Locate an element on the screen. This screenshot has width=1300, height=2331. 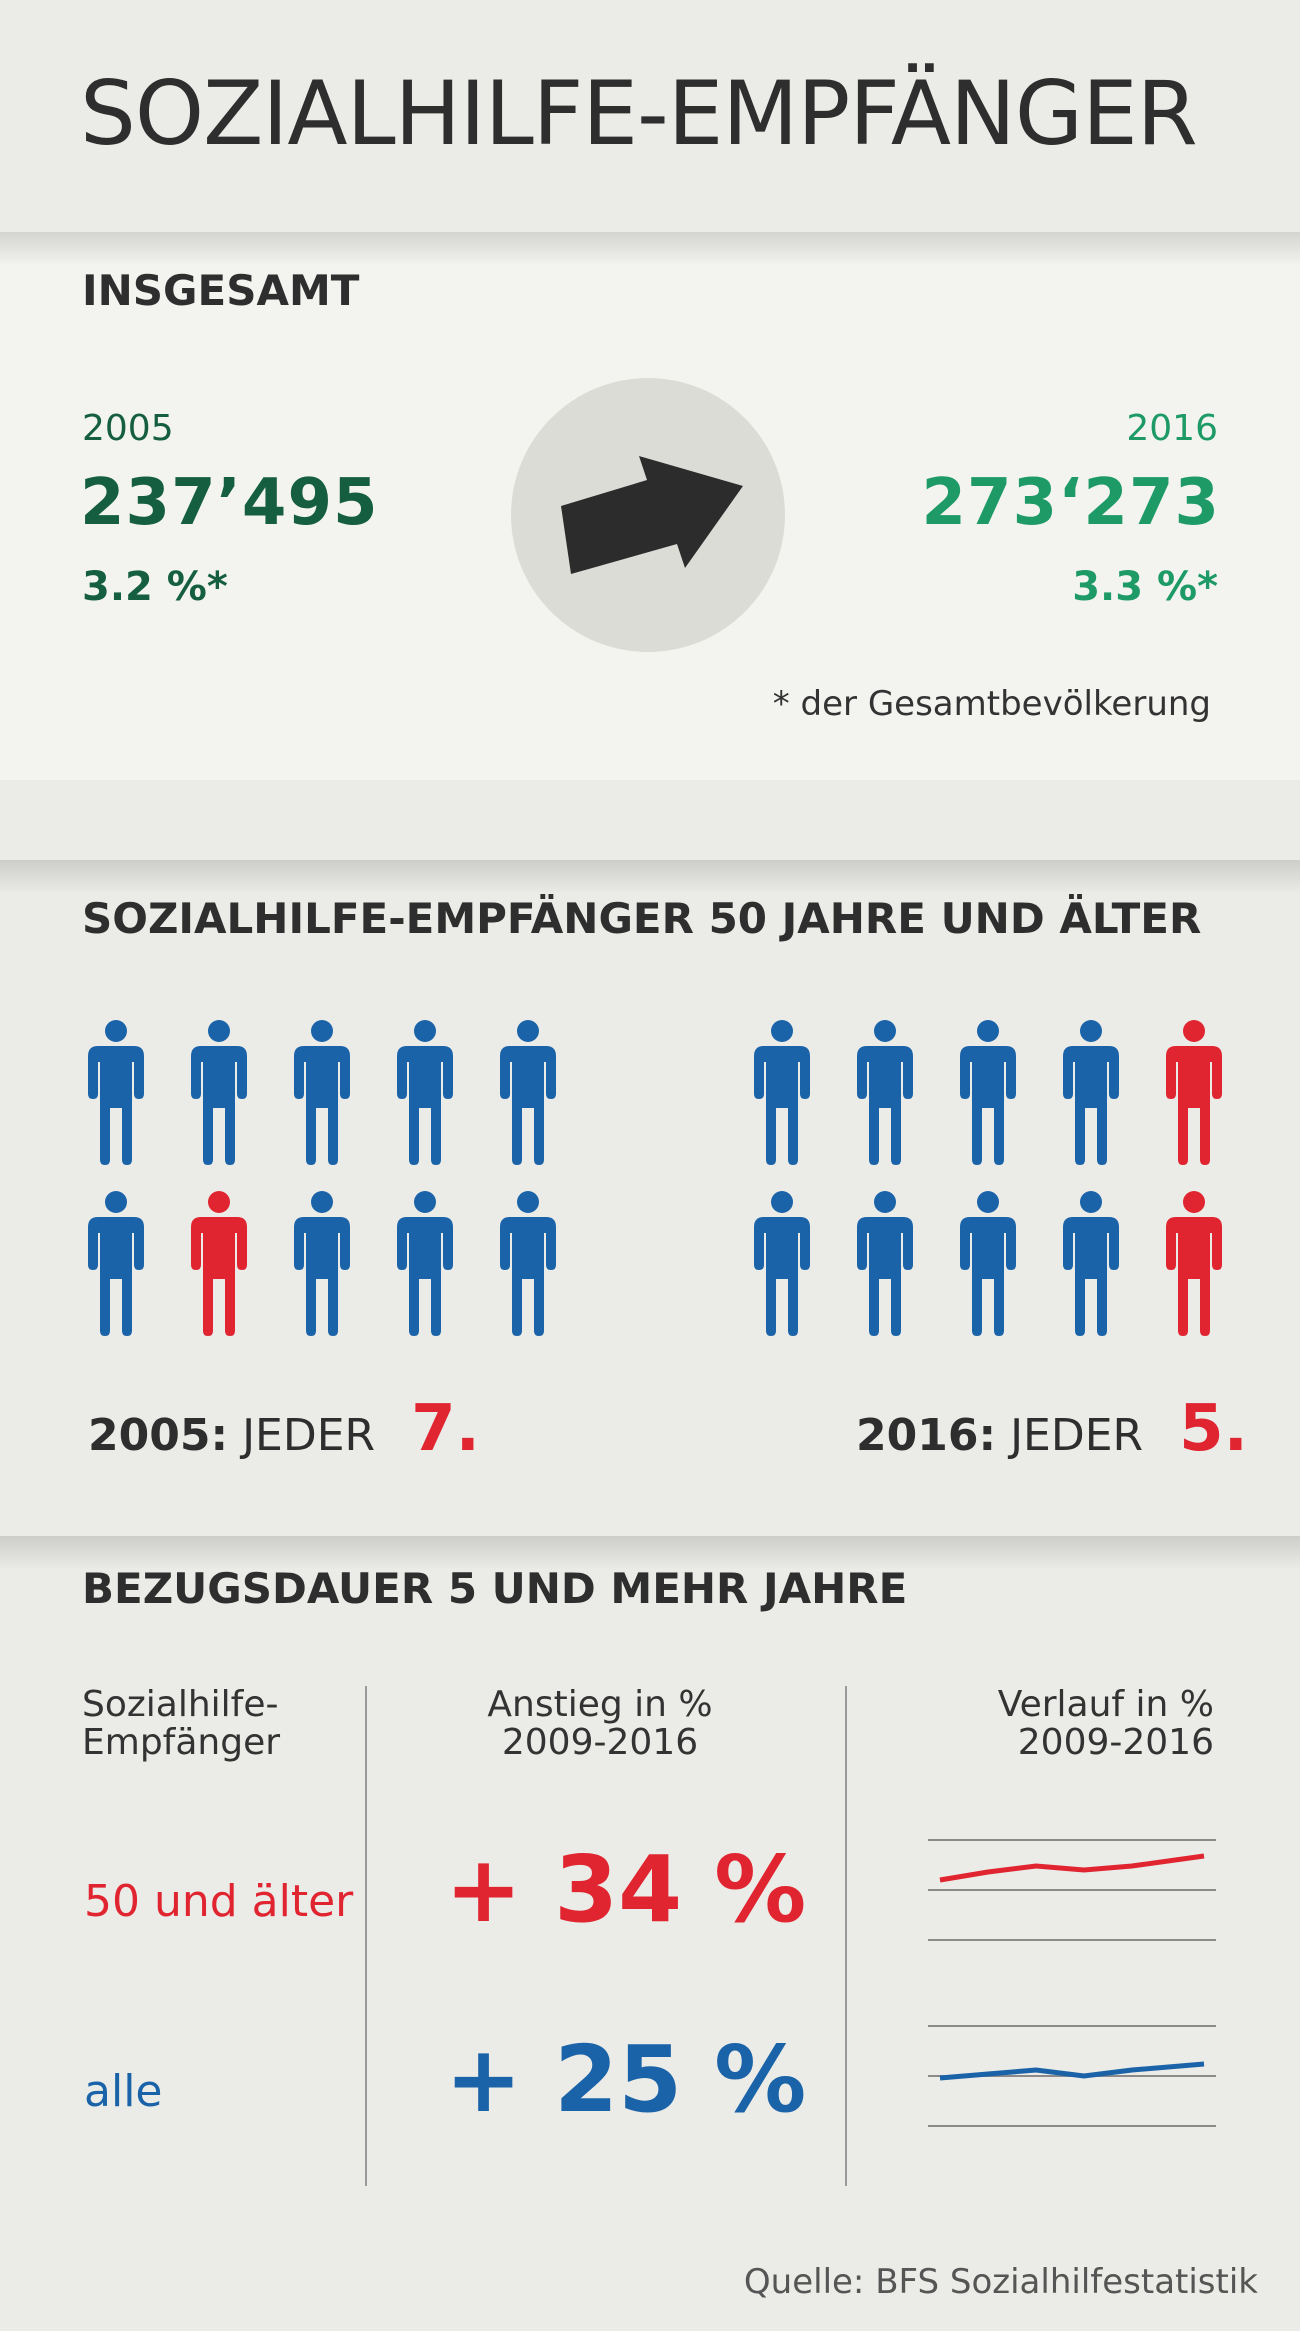
caption-2005-label: JEDER is located at coordinates (309, 1435).